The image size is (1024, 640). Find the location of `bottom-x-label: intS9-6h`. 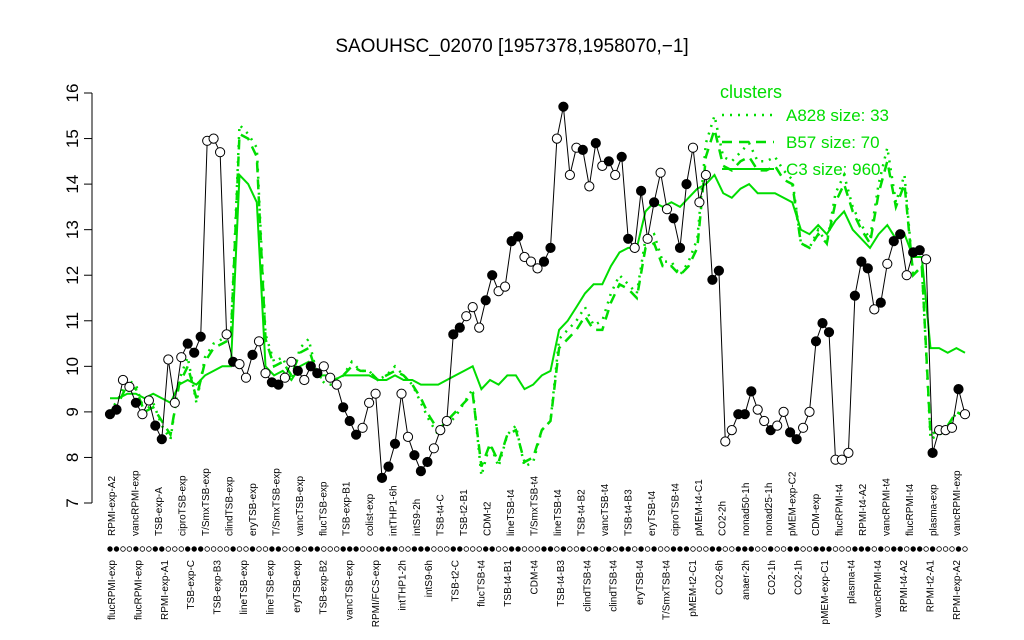

bottom-x-label: intS9-6h is located at coordinates (429, 578).